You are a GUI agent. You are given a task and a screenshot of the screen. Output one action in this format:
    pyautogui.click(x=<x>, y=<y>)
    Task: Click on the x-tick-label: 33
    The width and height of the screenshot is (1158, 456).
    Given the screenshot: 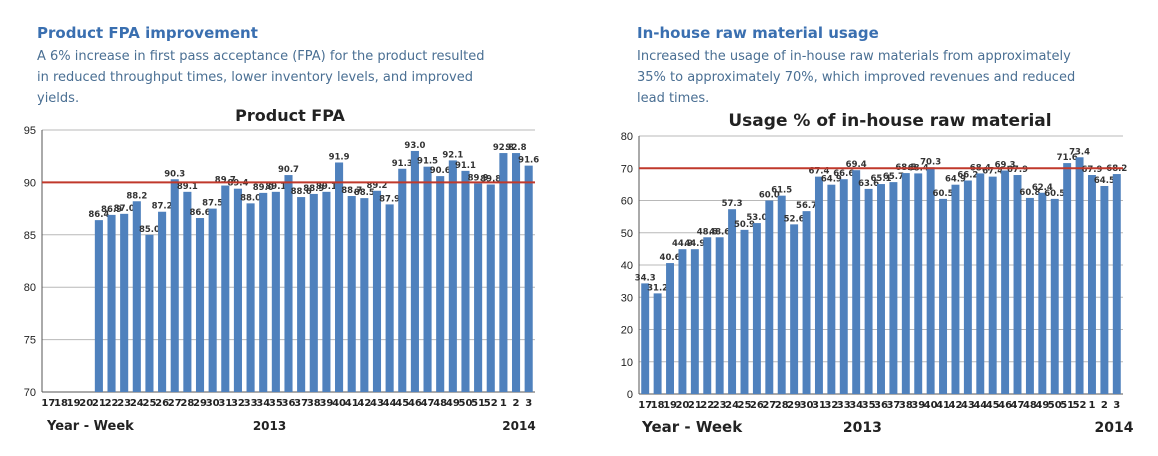 What is the action you would take?
    pyautogui.click(x=251, y=403)
    